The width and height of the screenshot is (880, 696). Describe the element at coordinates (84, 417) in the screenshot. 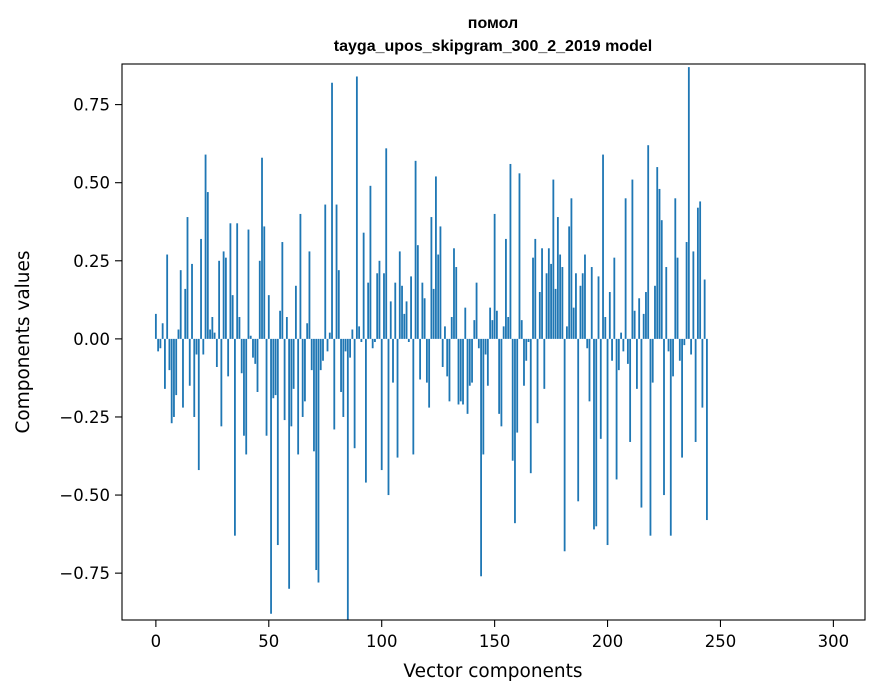

I see `y-tick-label: −0.25` at that location.